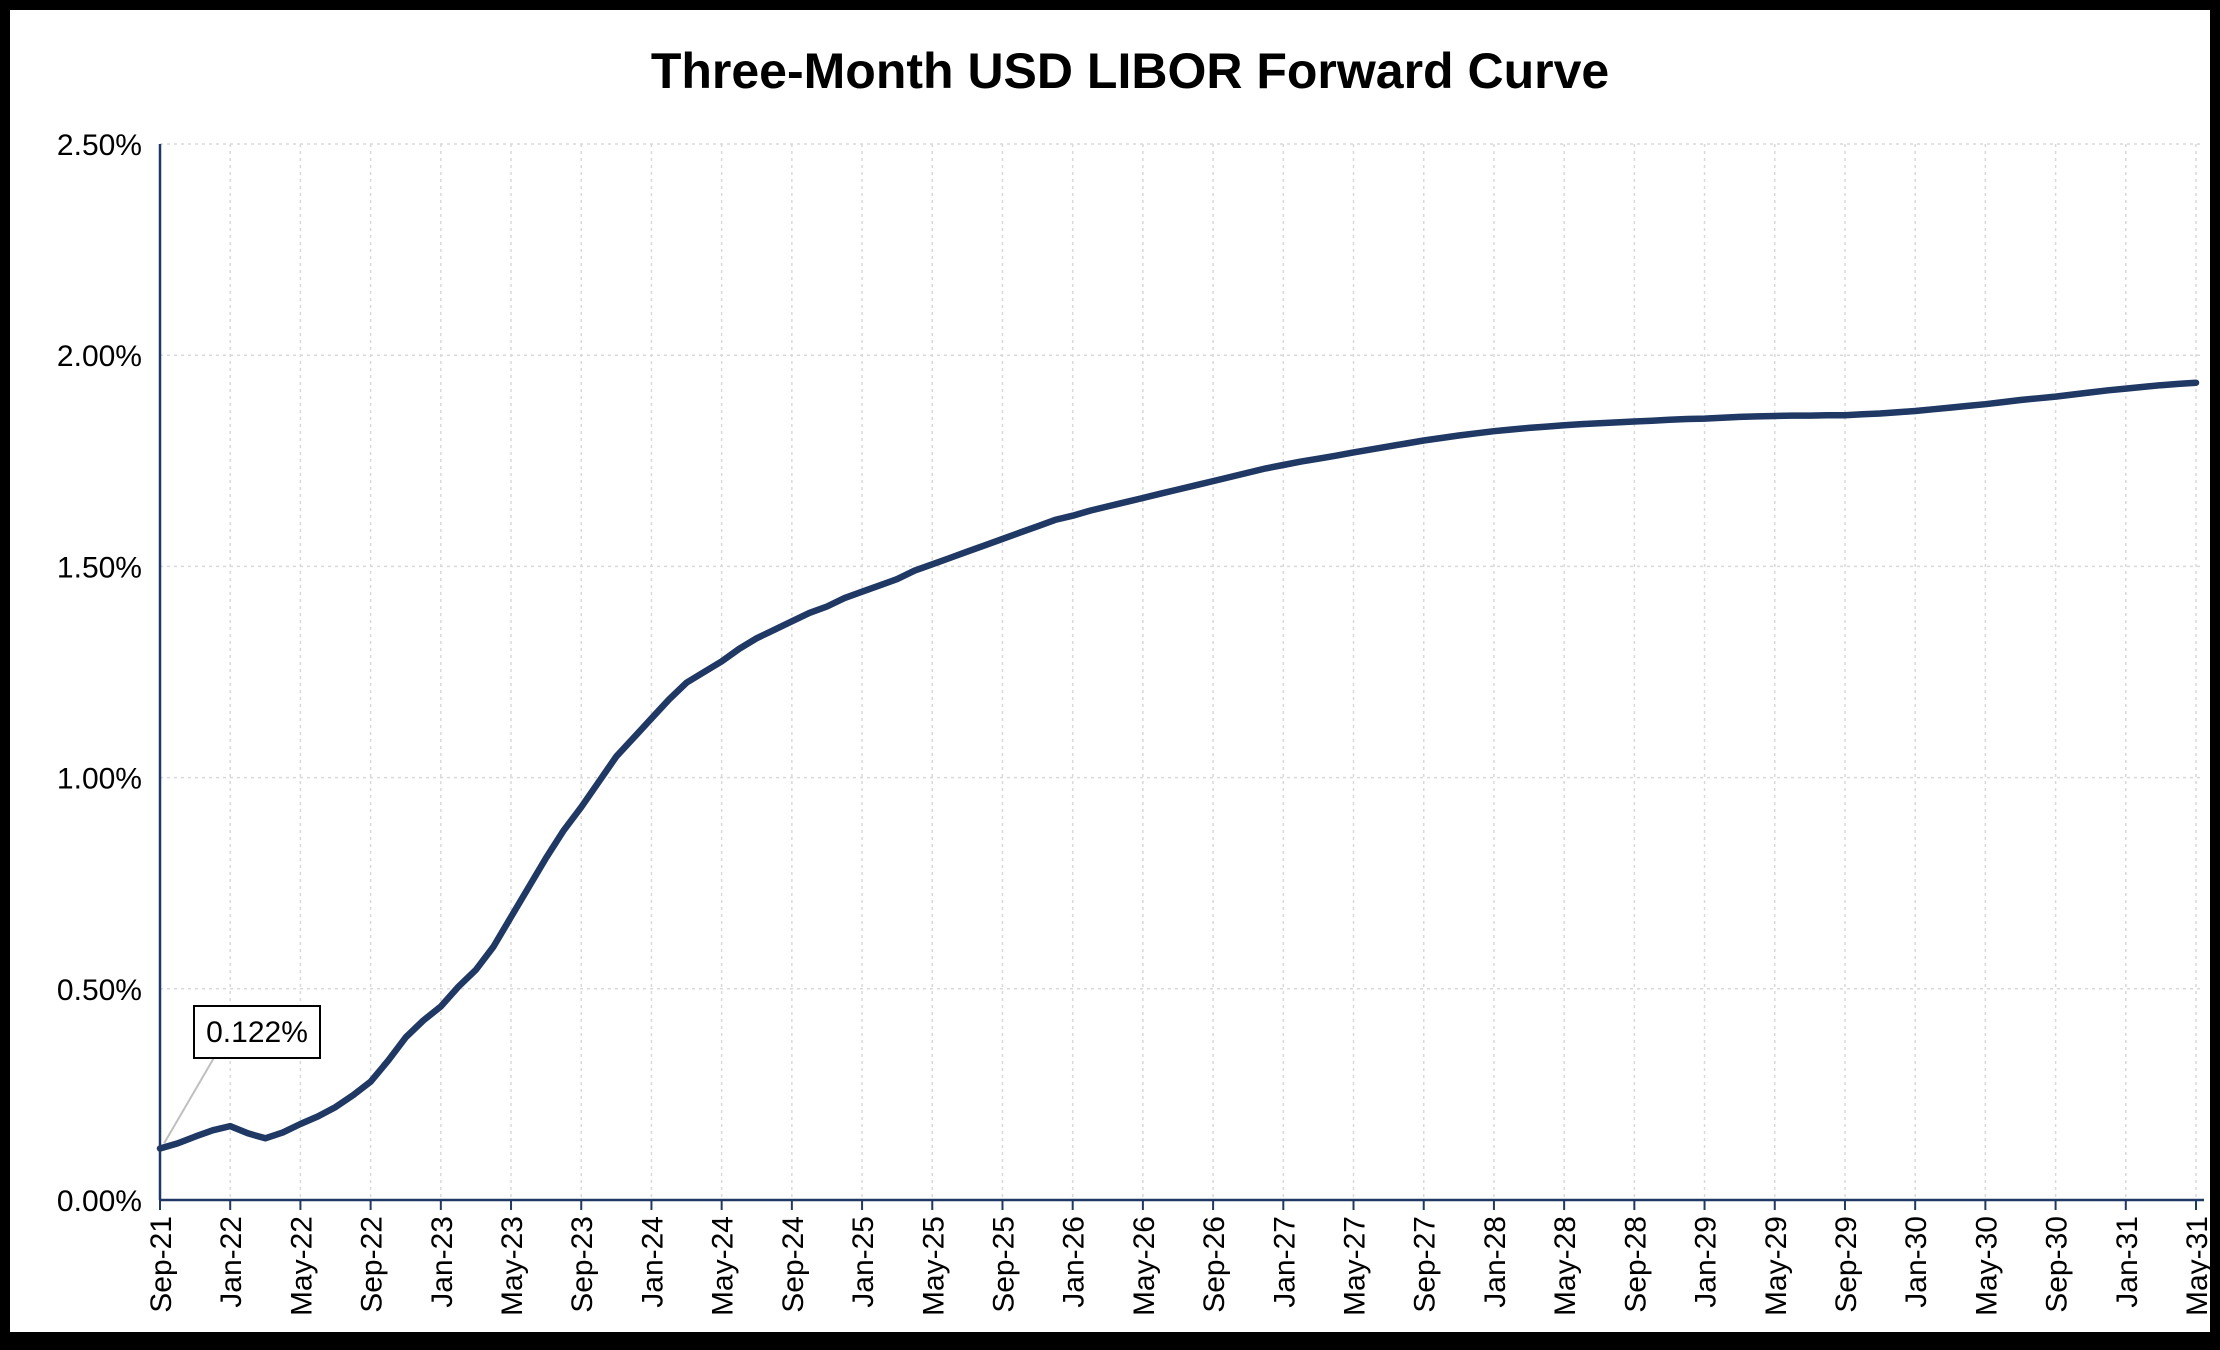 Image resolution: width=2220 pixels, height=1350 pixels. I want to click on x-tick-label: Sep-29, so click(1846, 1264).